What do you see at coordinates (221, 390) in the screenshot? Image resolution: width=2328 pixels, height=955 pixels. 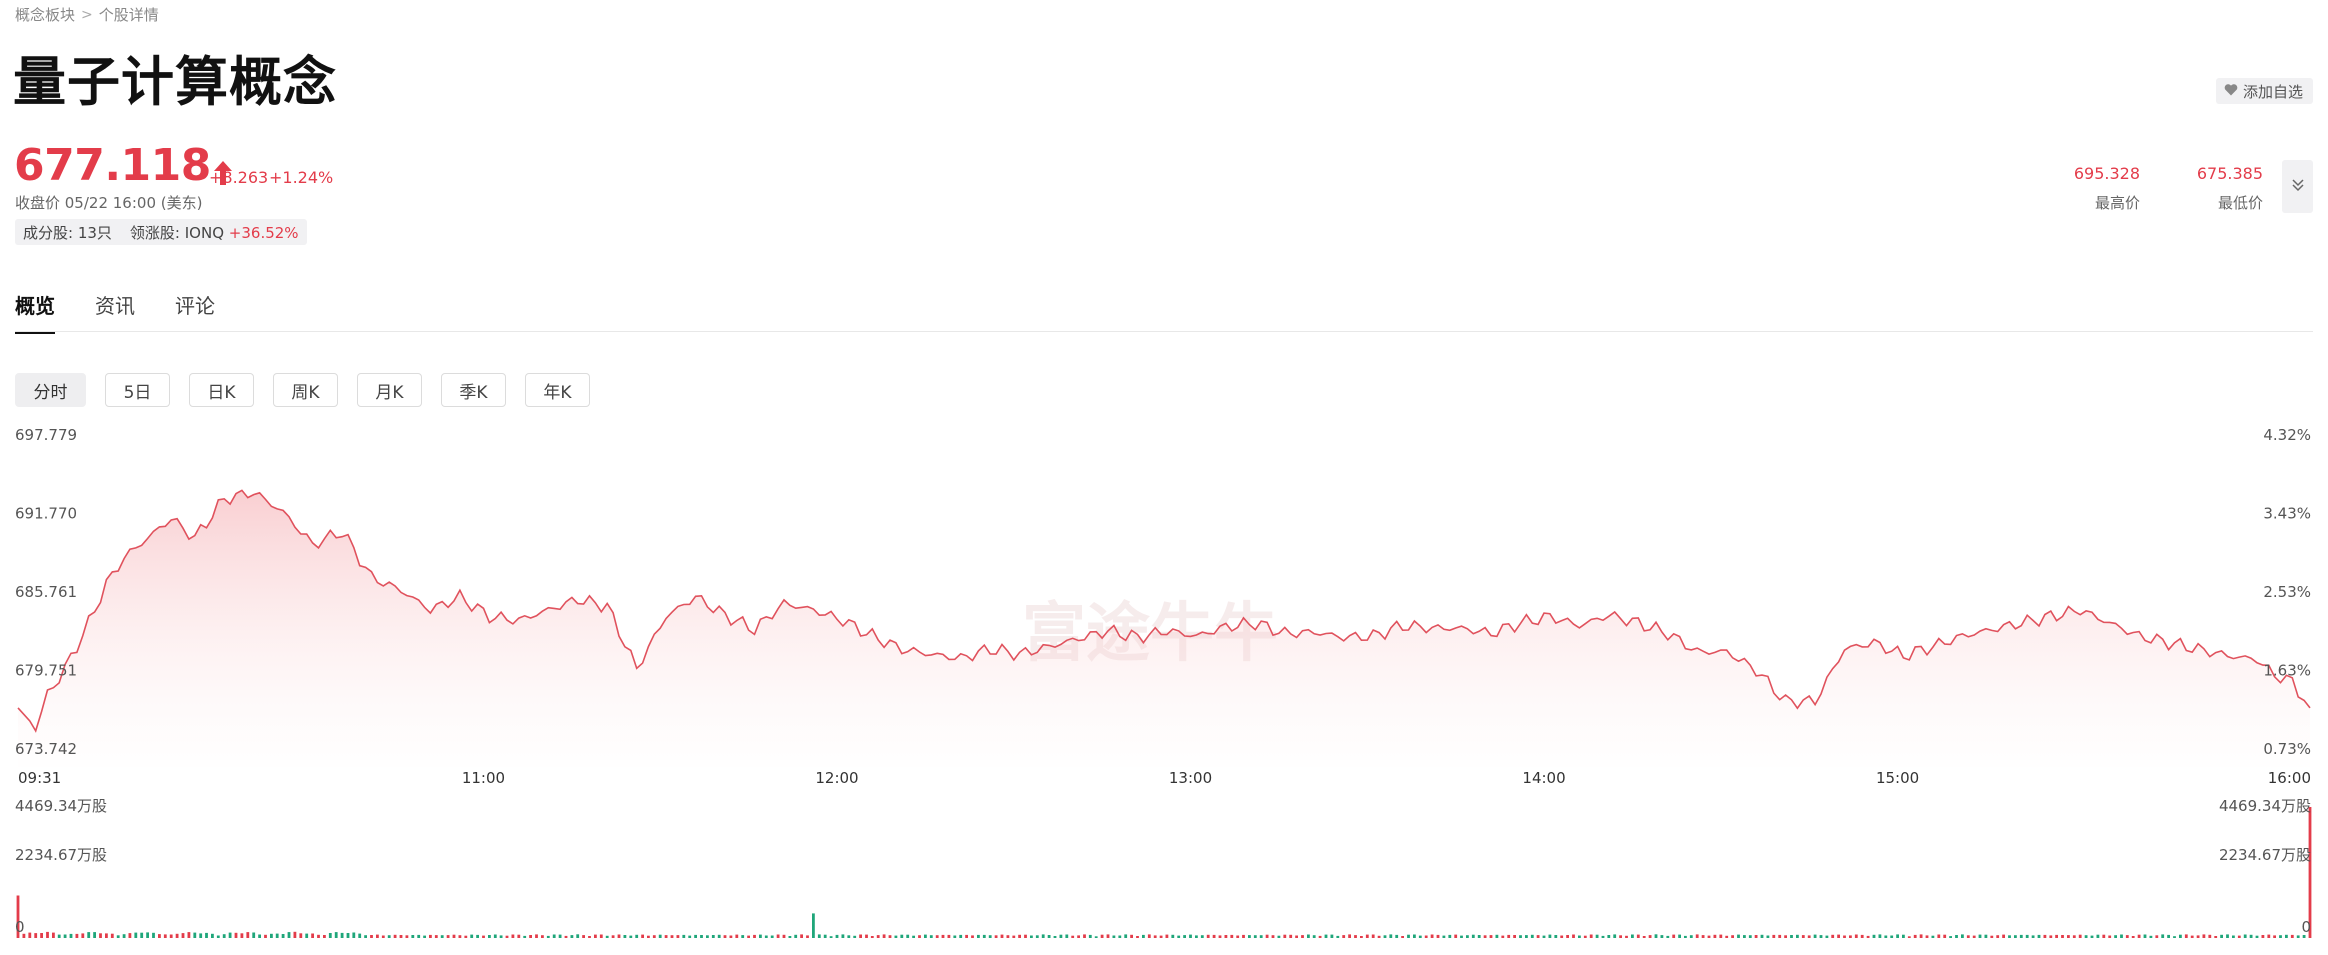 I see `period-daily-k: 日K` at bounding box center [221, 390].